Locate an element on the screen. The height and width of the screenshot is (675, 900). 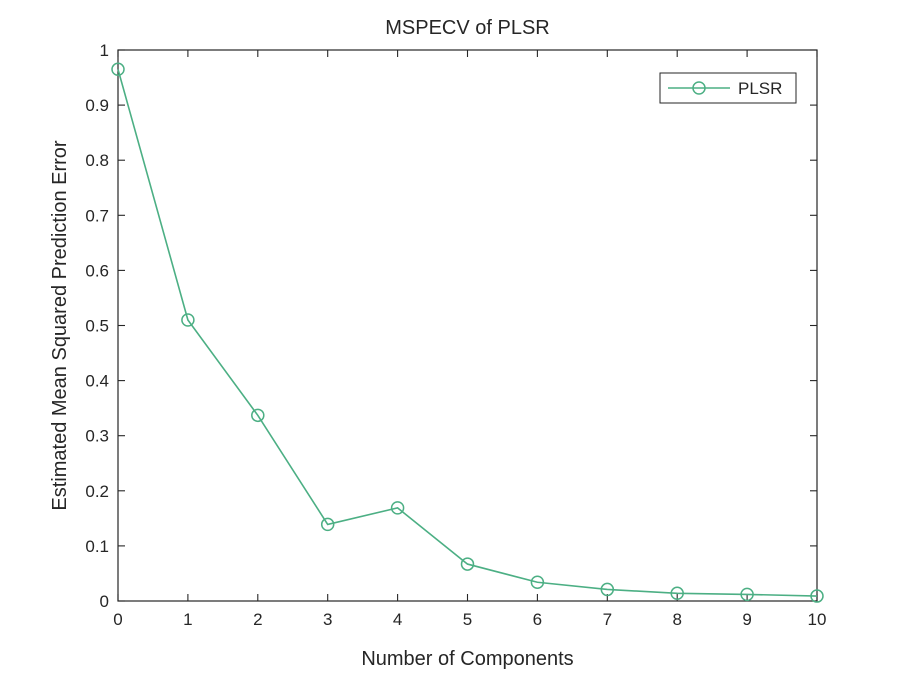
x-tick-label: 8 is located at coordinates (676, 619).